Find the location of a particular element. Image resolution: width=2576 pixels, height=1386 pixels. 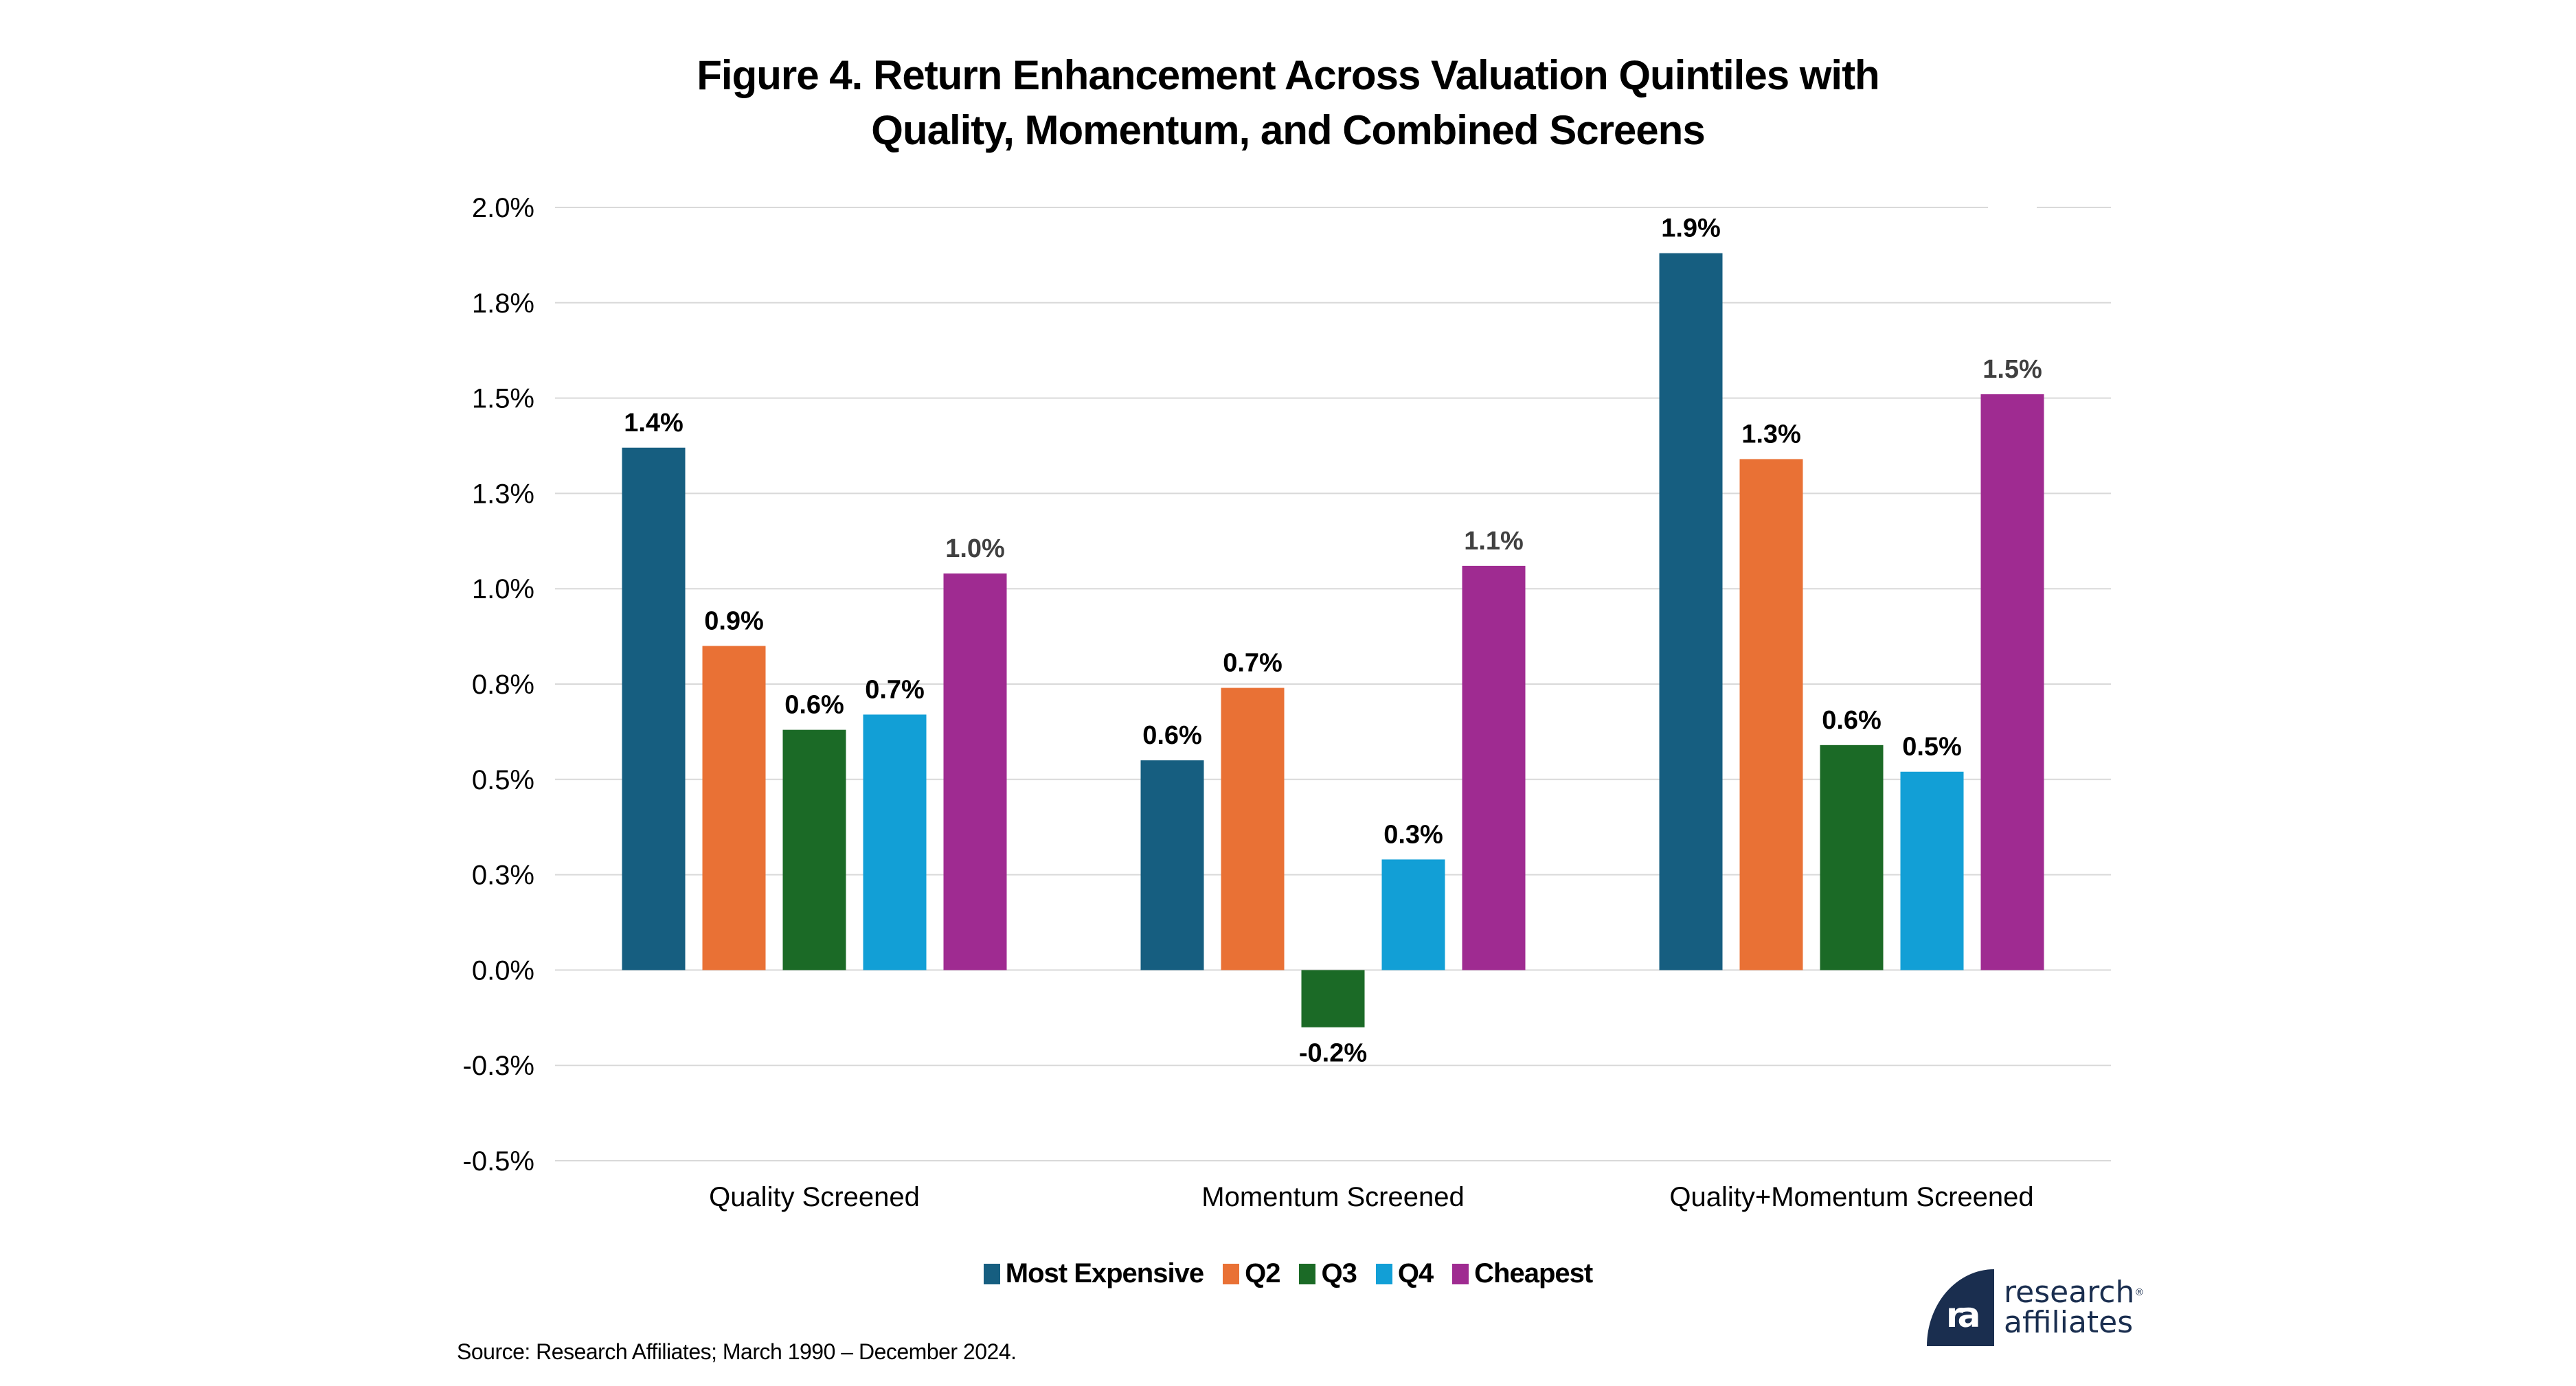

registered-mark: ® is located at coordinates (2139, 1292).